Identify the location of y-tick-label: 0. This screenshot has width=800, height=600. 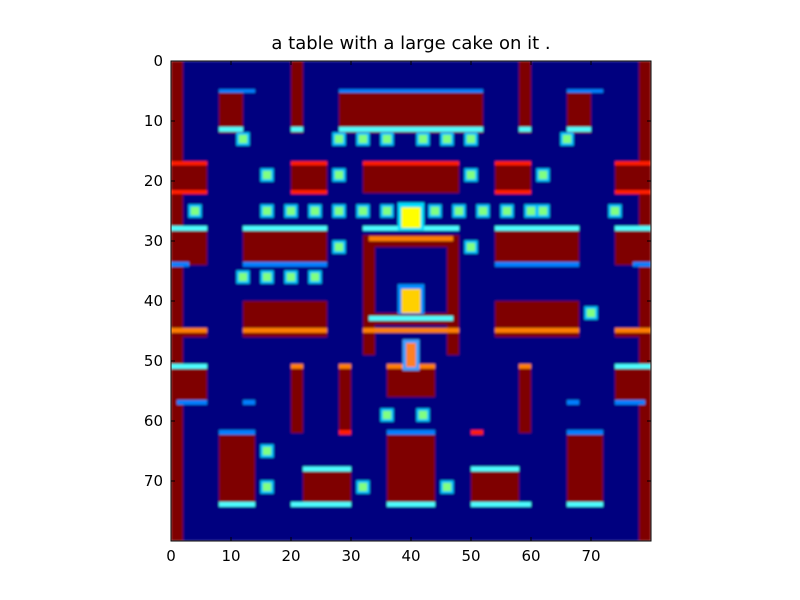
(158, 61).